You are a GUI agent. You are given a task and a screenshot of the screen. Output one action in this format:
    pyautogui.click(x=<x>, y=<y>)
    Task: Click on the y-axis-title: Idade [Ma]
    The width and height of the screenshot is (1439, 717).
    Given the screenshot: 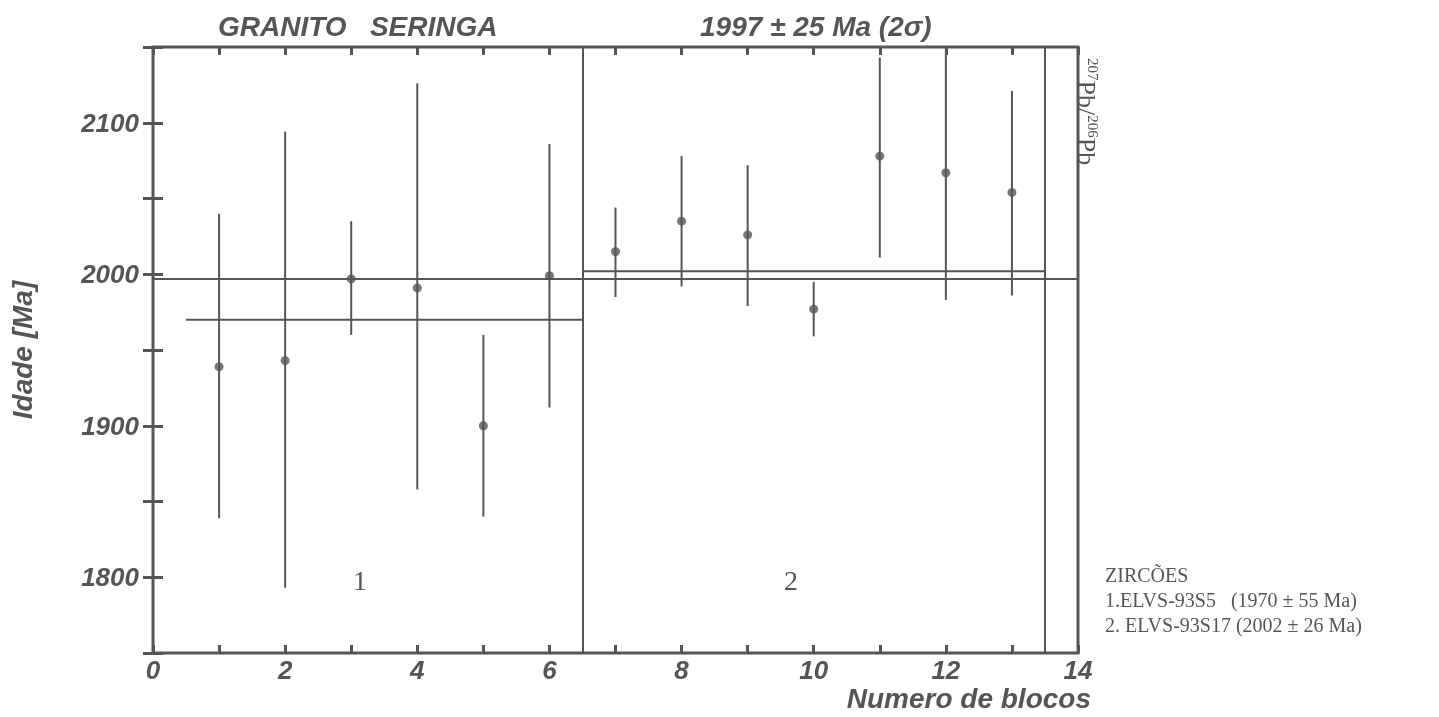 What is the action you would take?
    pyautogui.click(x=22, y=349)
    